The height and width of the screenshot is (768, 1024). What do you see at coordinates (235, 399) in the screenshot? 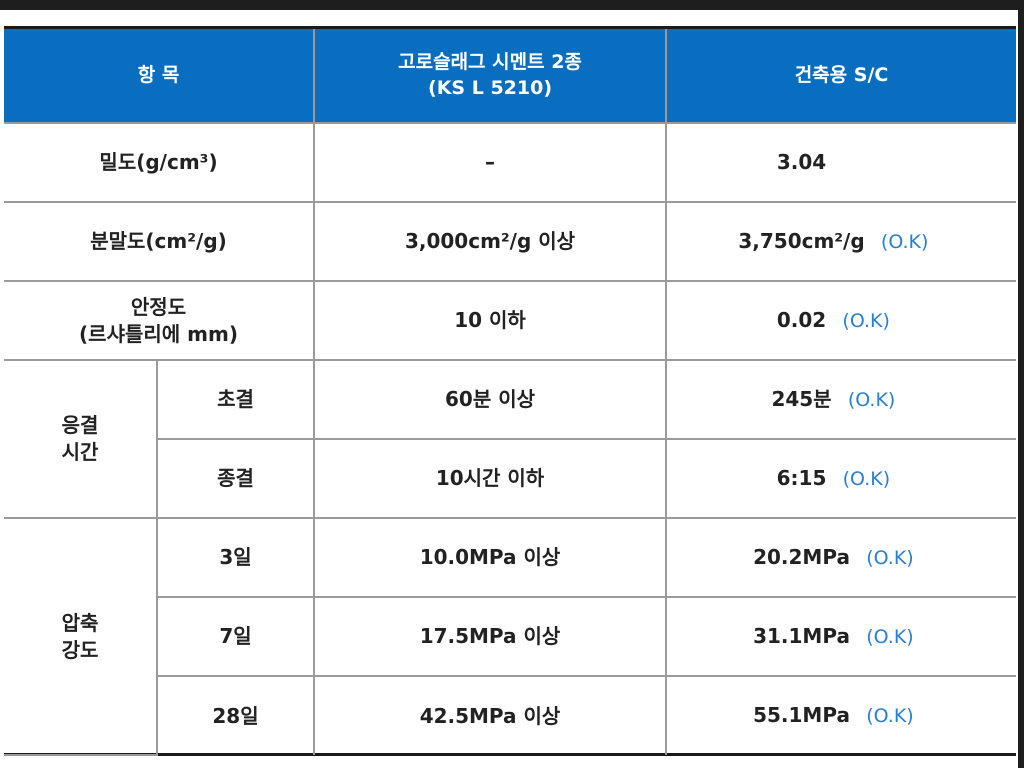
I see `sub-label: 초결` at bounding box center [235, 399].